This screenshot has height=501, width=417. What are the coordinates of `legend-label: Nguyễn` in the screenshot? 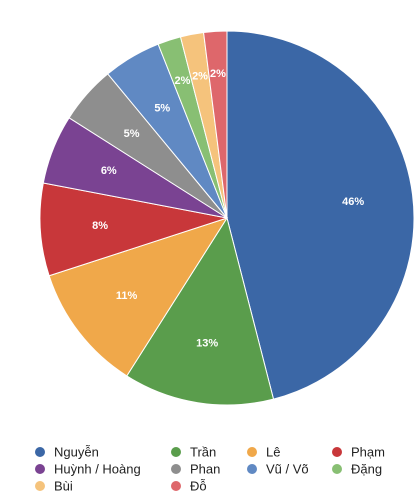 It's located at (76, 451).